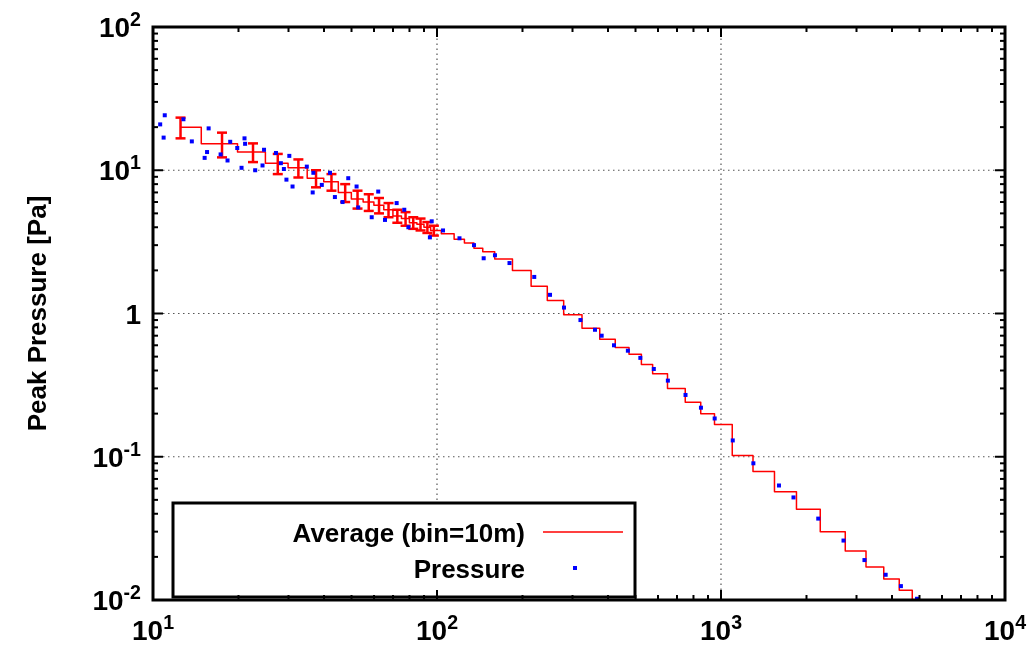 The image size is (1033, 654). What do you see at coordinates (37, 313) in the screenshot?
I see `y-axis-title: Peak Pressure [Pa]` at bounding box center [37, 313].